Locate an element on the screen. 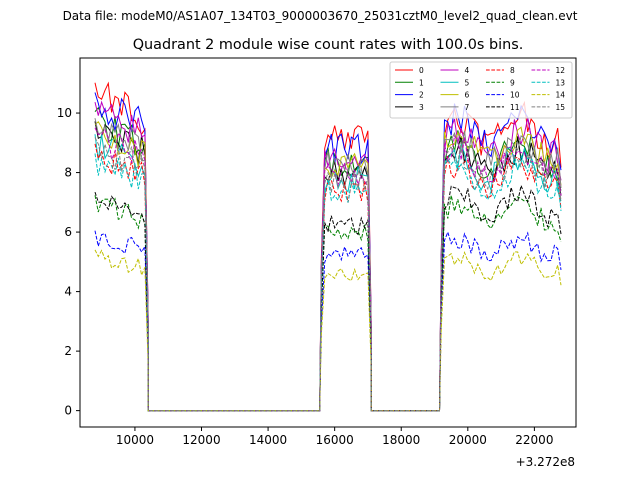  y-tick-label: 2 is located at coordinates (68, 351).